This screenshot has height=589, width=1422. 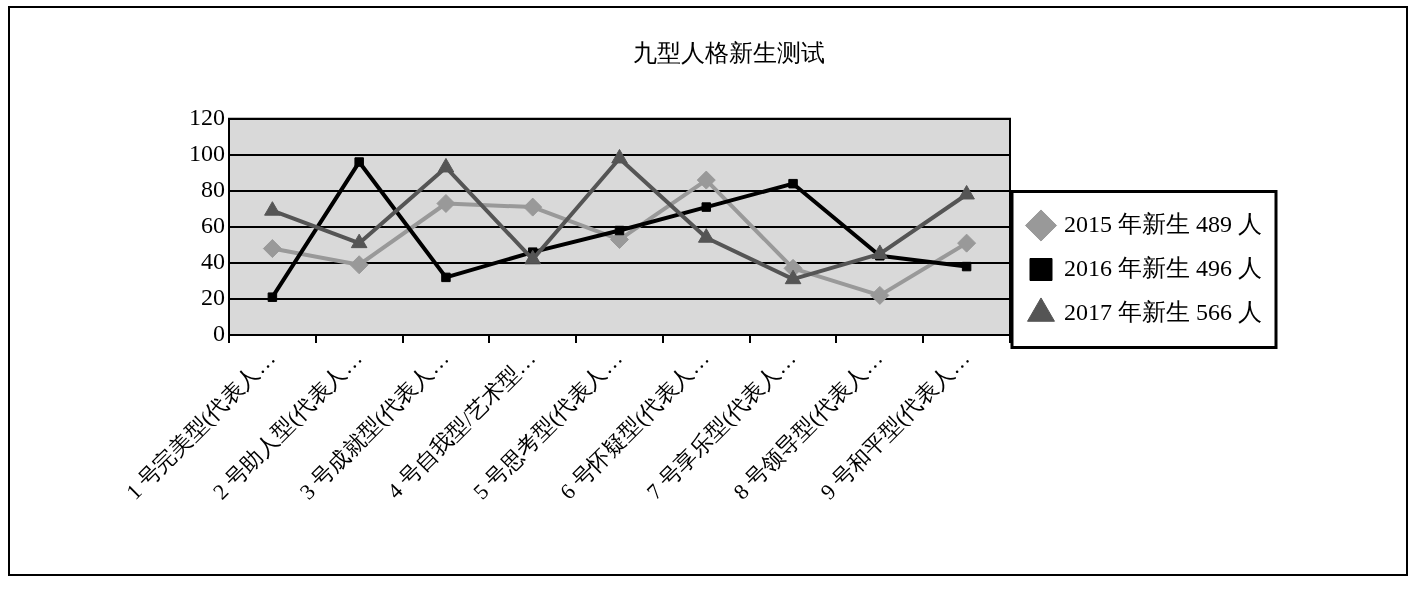 I want to click on y-tick-label: 120, so click(x=207, y=117).